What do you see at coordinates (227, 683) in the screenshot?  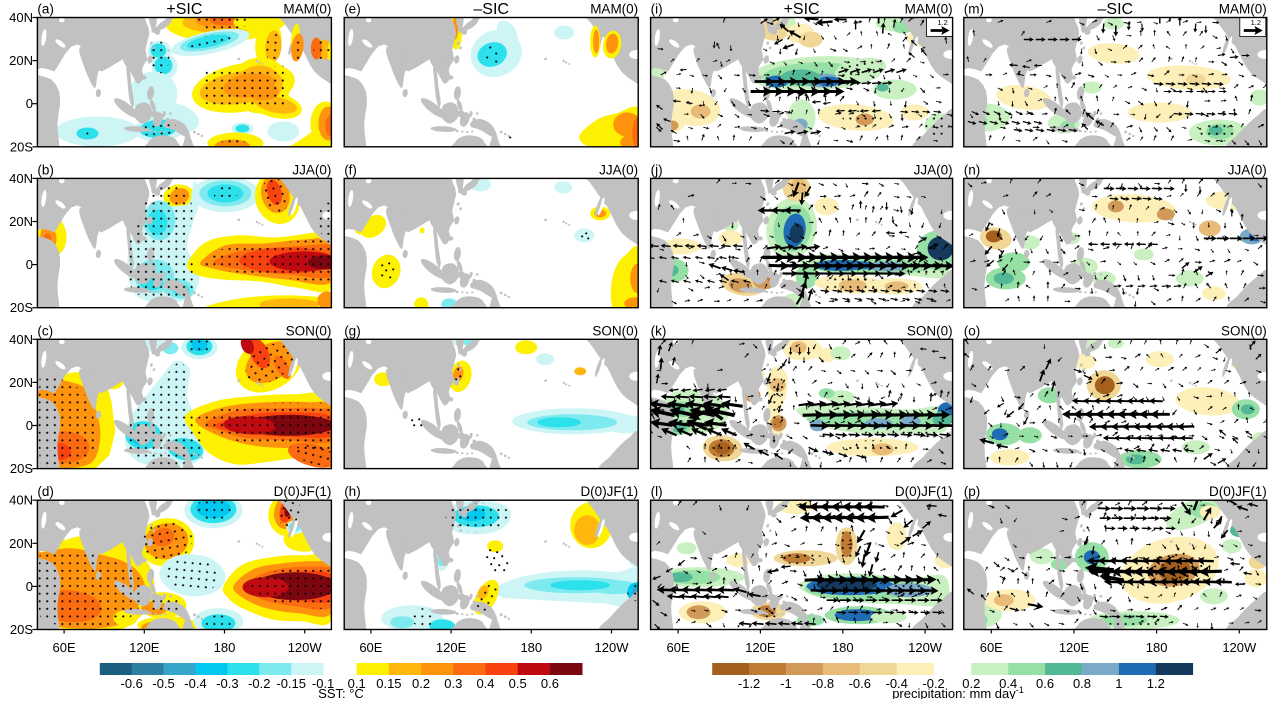 I see `svg-text: -0.3` at bounding box center [227, 683].